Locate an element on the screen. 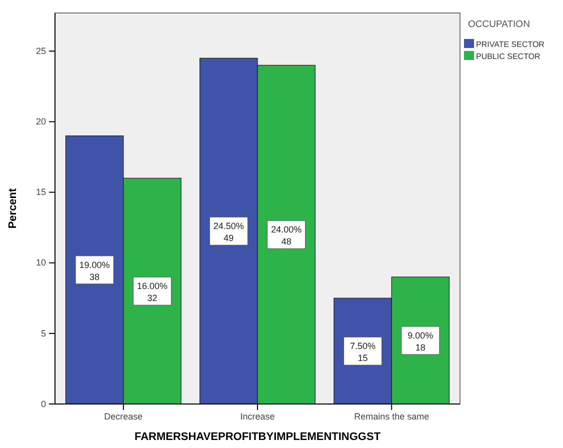 This screenshot has width=563, height=448. data-label: 16.00% 32 is located at coordinates (152, 292).